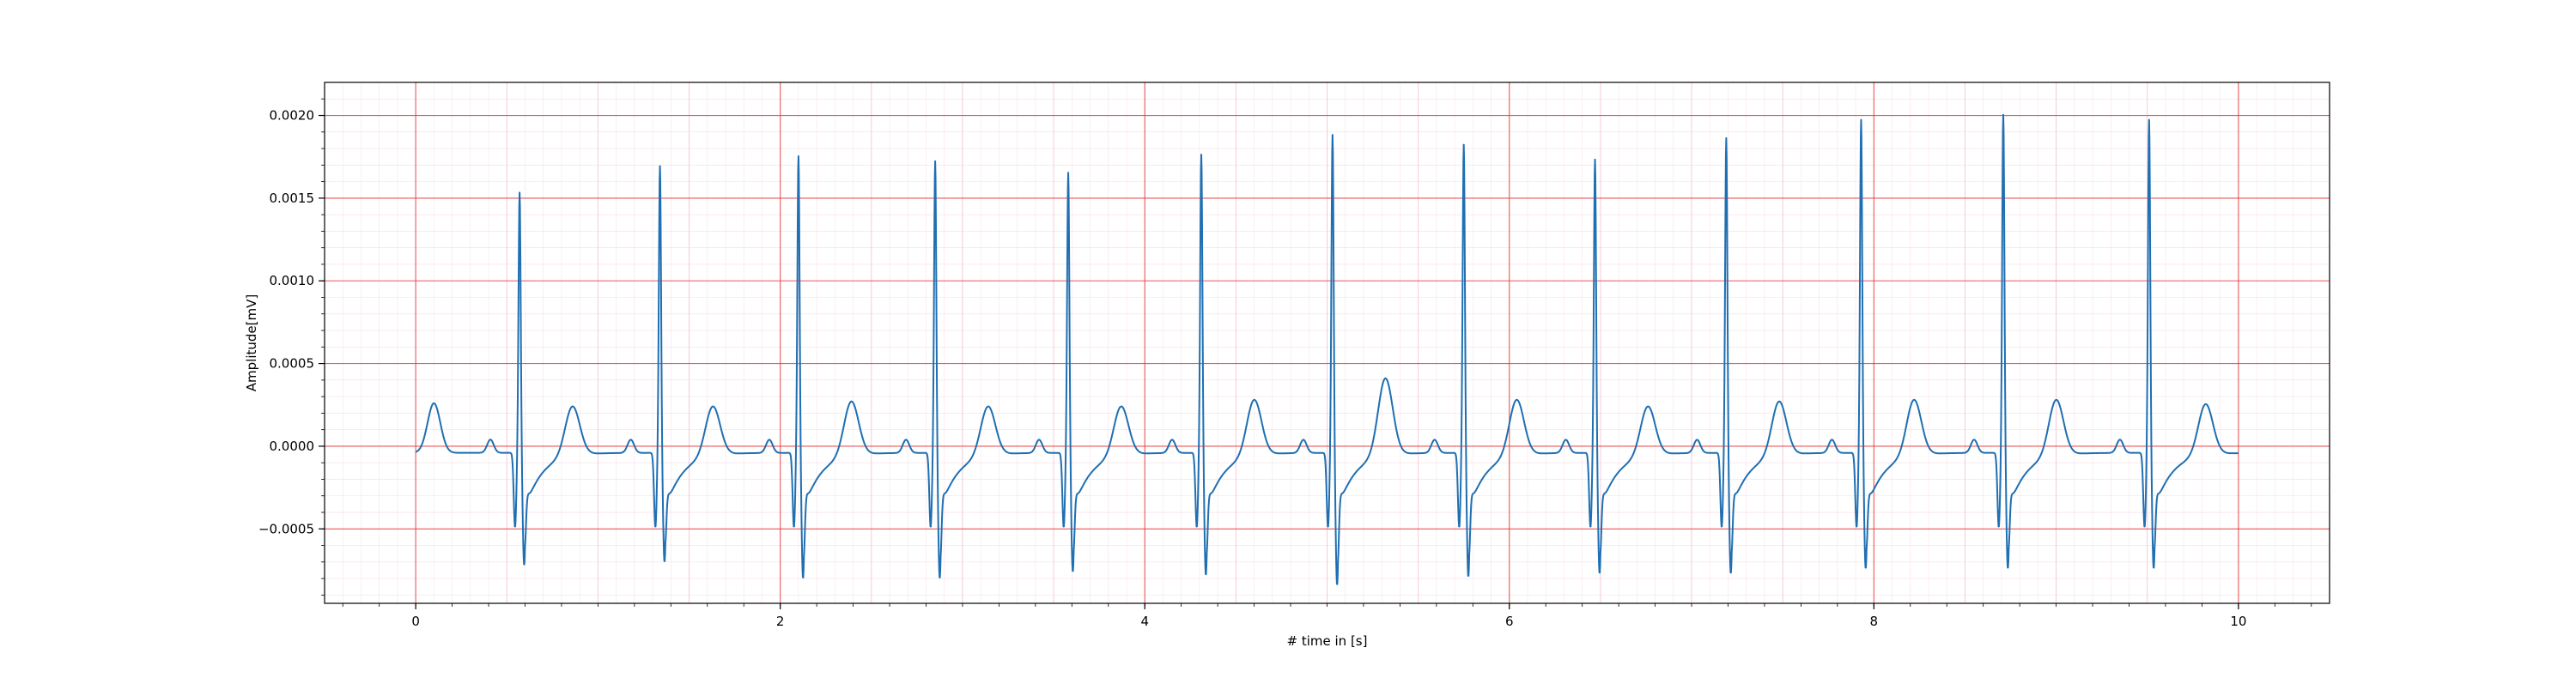 This screenshot has height=690, width=2576. Describe the element at coordinates (1327, 616) in the screenshot. I see `x-axis-ticks: 0 2 4 6 8 10` at that location.